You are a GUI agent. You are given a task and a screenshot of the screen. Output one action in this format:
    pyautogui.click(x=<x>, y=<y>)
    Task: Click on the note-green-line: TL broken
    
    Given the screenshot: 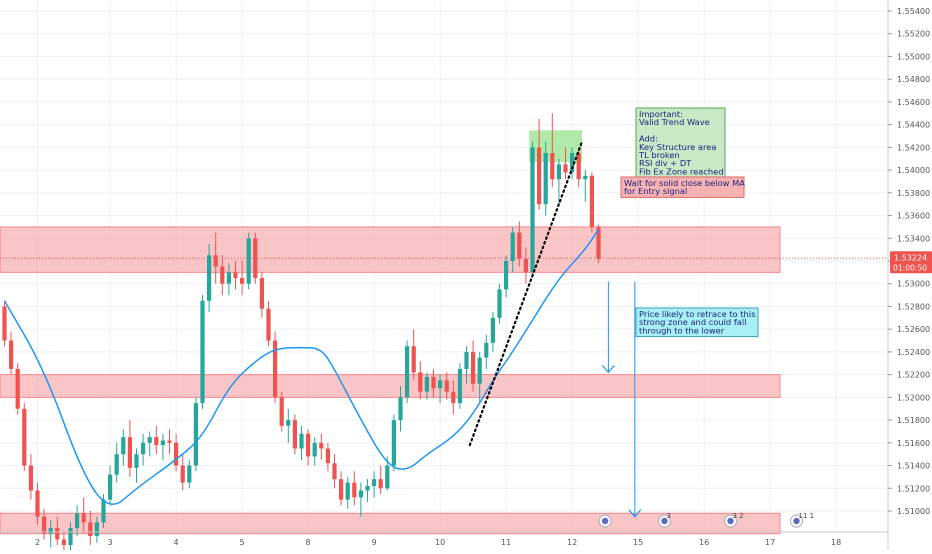 What is the action you would take?
    pyautogui.click(x=659, y=155)
    